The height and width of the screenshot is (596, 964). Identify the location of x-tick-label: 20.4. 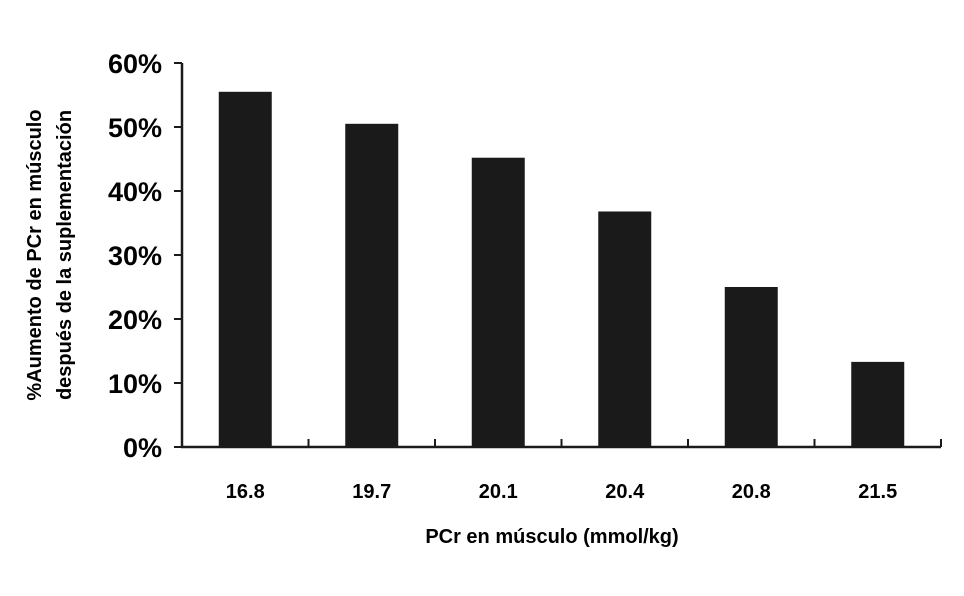
(625, 492).